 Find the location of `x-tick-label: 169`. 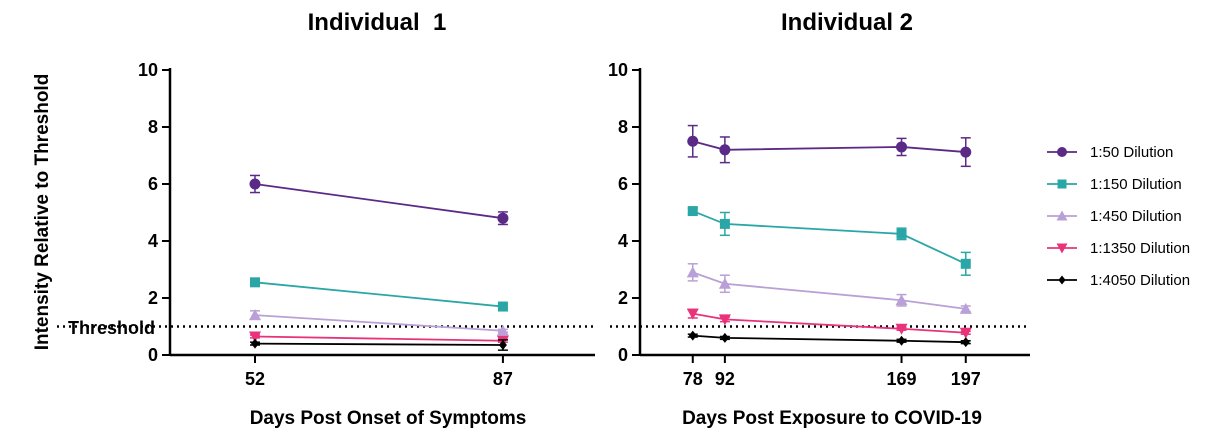

x-tick-label: 169 is located at coordinates (902, 379).